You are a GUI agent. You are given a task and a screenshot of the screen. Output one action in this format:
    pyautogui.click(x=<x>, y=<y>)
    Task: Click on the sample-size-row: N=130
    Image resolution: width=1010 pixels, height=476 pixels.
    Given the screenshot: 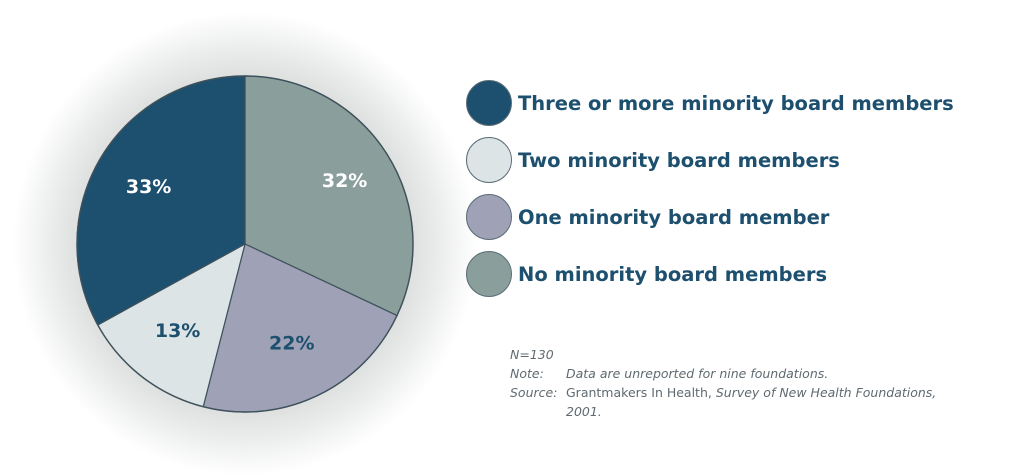 What is the action you would take?
    pyautogui.click(x=755, y=354)
    